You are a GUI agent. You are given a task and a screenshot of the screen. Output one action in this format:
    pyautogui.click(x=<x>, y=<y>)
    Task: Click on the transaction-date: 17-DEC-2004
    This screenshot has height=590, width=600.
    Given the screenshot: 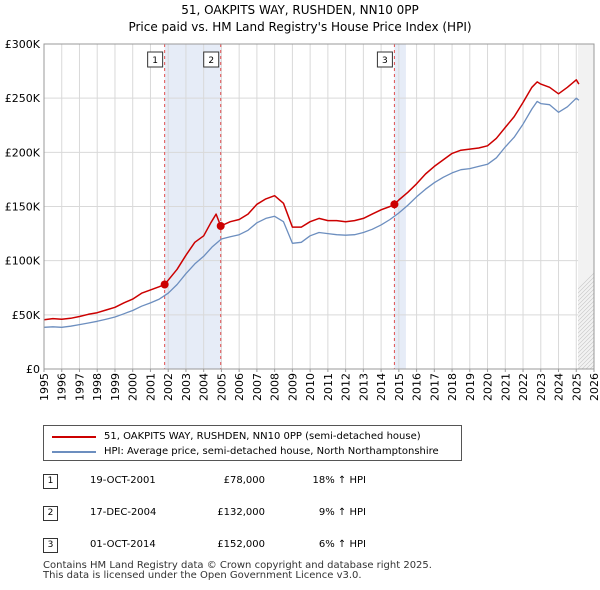 What is the action you would take?
    pyautogui.click(x=123, y=512)
    